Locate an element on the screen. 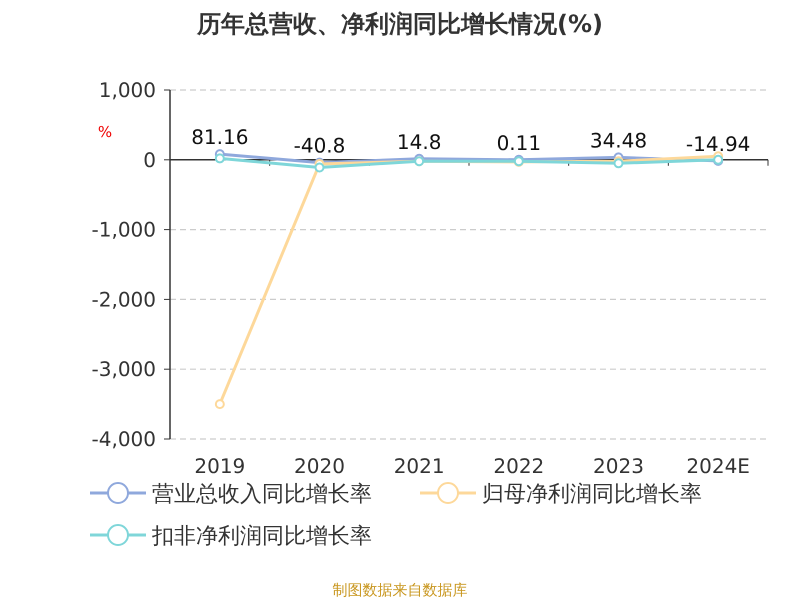  x-tick-label: 2021 is located at coordinates (419, 466).